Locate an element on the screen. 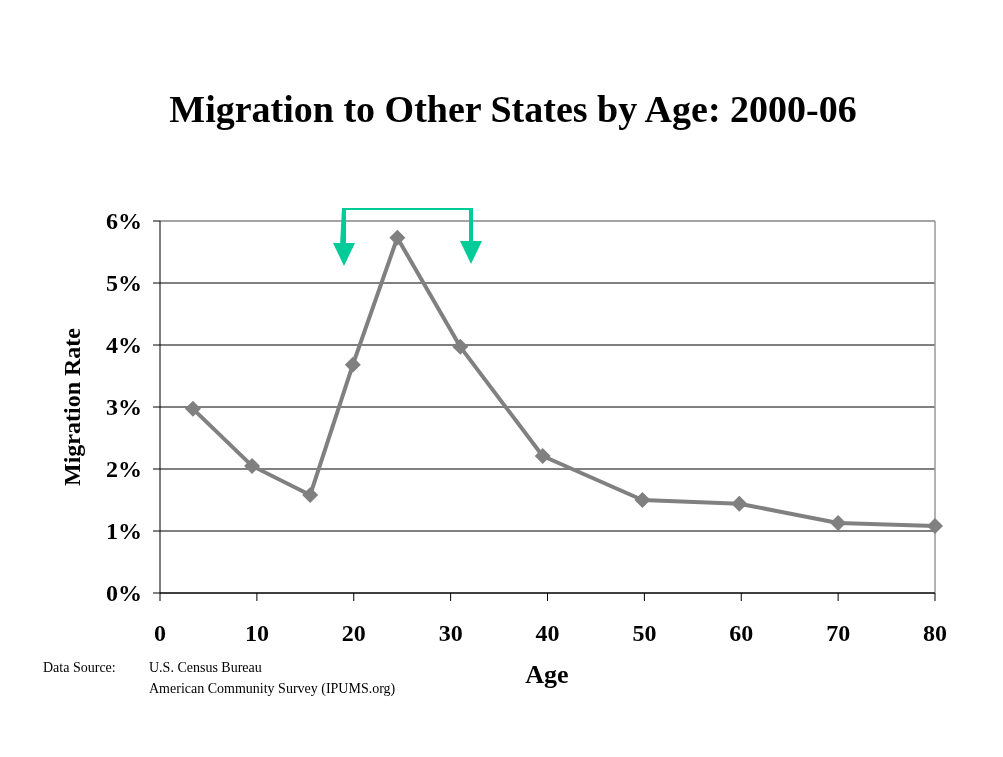 The height and width of the screenshot is (757, 1003). x-axis-title: Age is located at coordinates (547, 674).